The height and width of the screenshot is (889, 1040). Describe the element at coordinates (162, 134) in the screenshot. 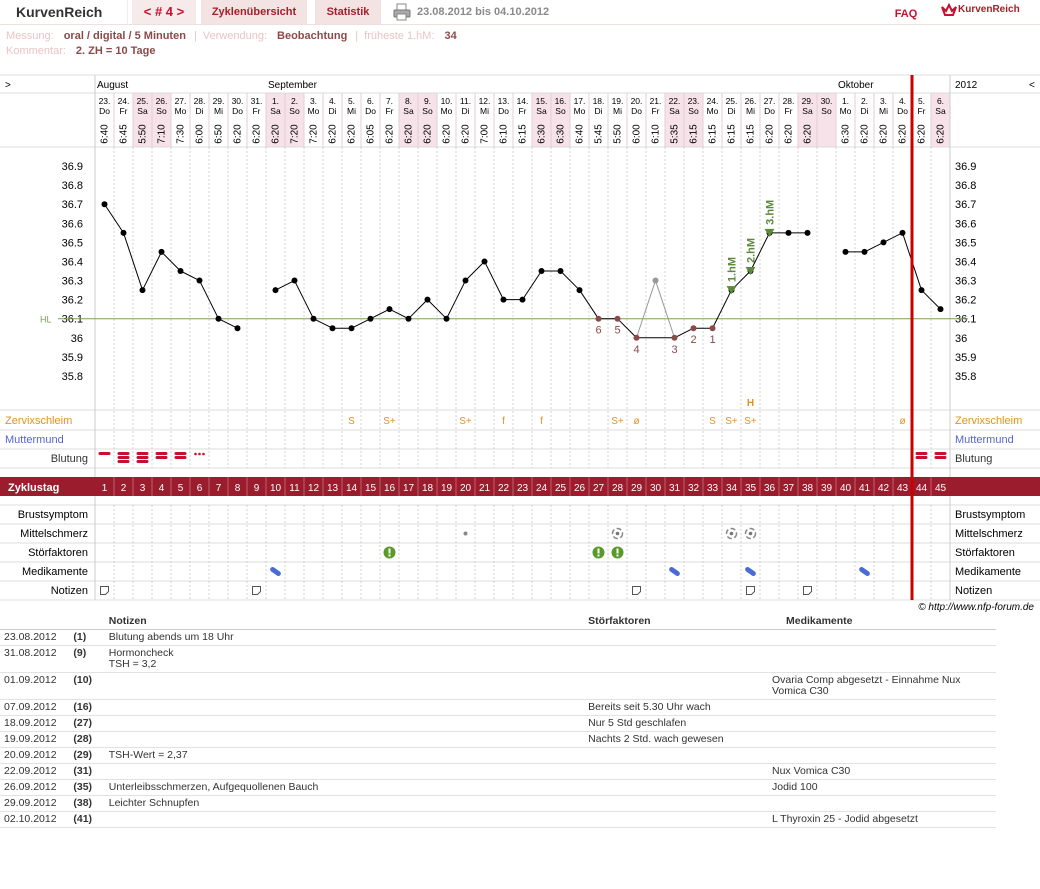

I see `time: 7:10` at that location.